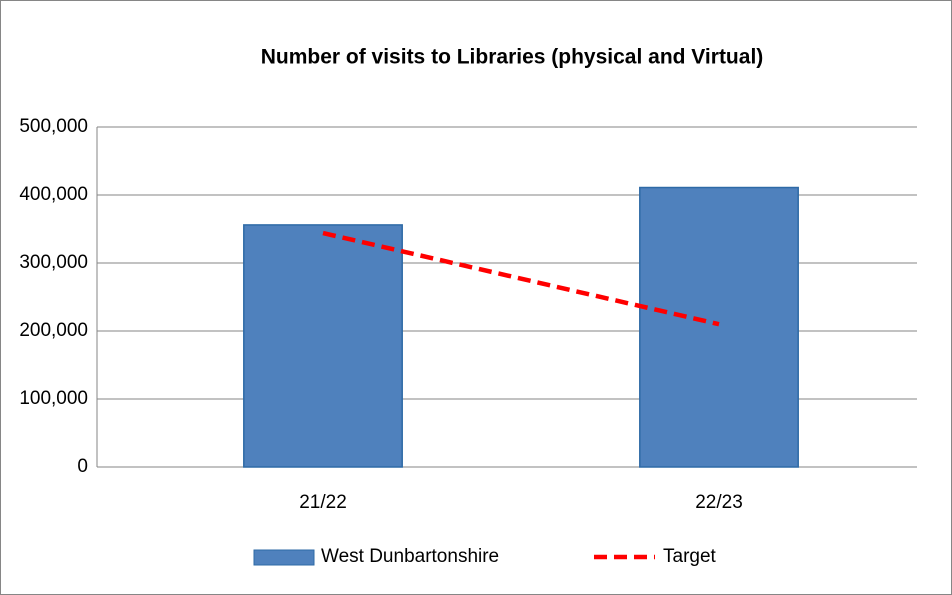 The width and height of the screenshot is (952, 595). What do you see at coordinates (690, 556) in the screenshot?
I see `legend-label: Target` at bounding box center [690, 556].